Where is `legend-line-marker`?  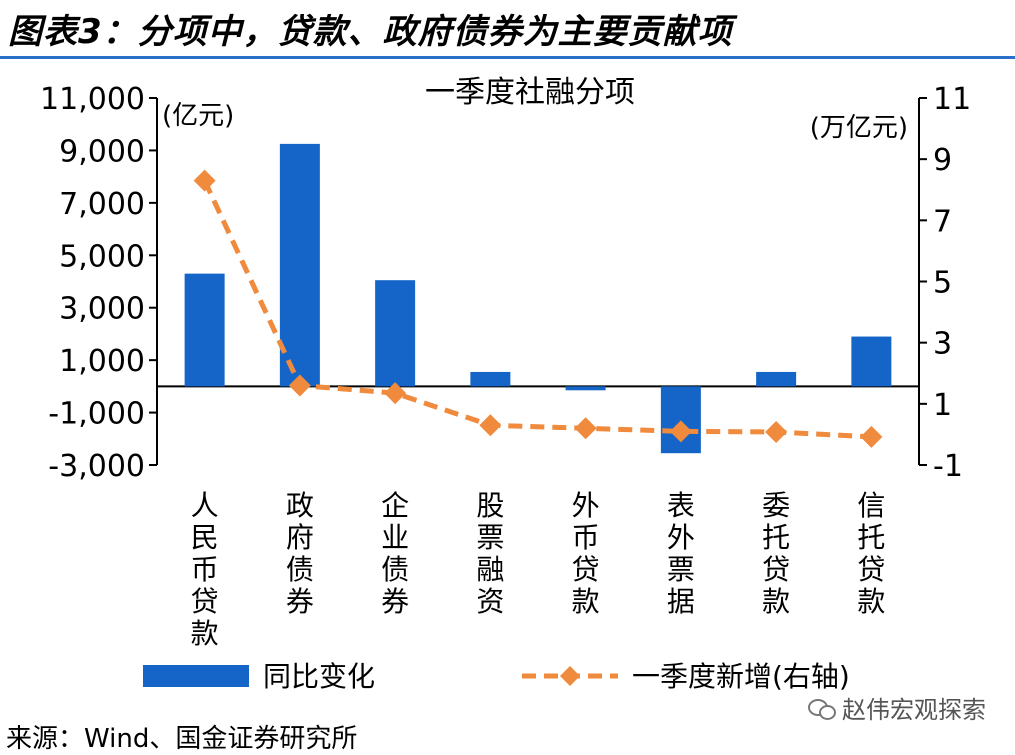
legend-line-marker is located at coordinates (570, 676).